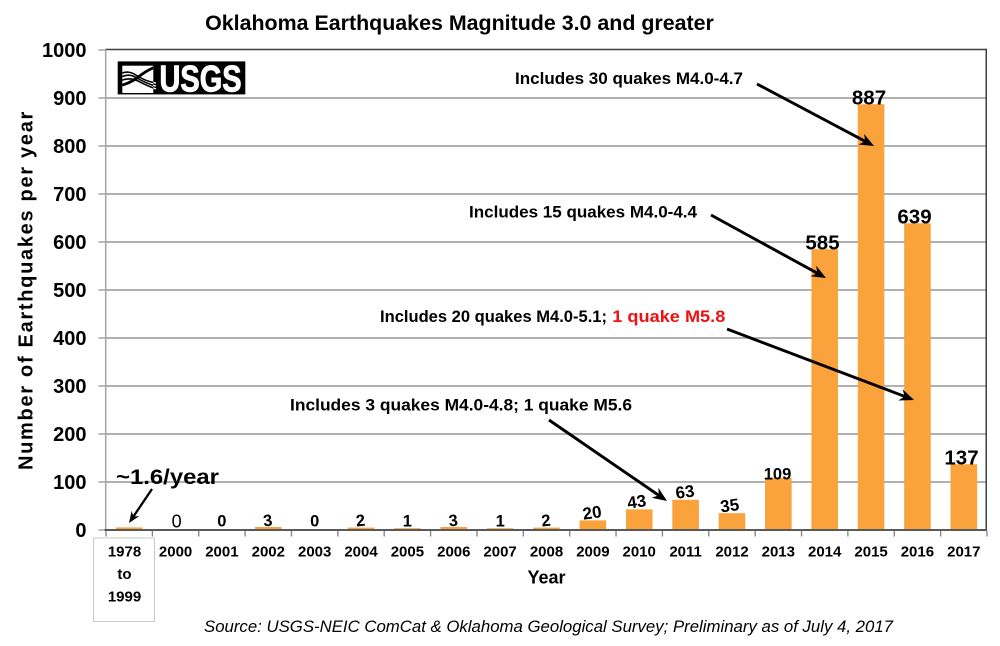 The width and height of the screenshot is (1000, 646). Describe the element at coordinates (583, 212) in the screenshot. I see `svg-text: Includes 15 quakes M4.0-4.4` at that location.